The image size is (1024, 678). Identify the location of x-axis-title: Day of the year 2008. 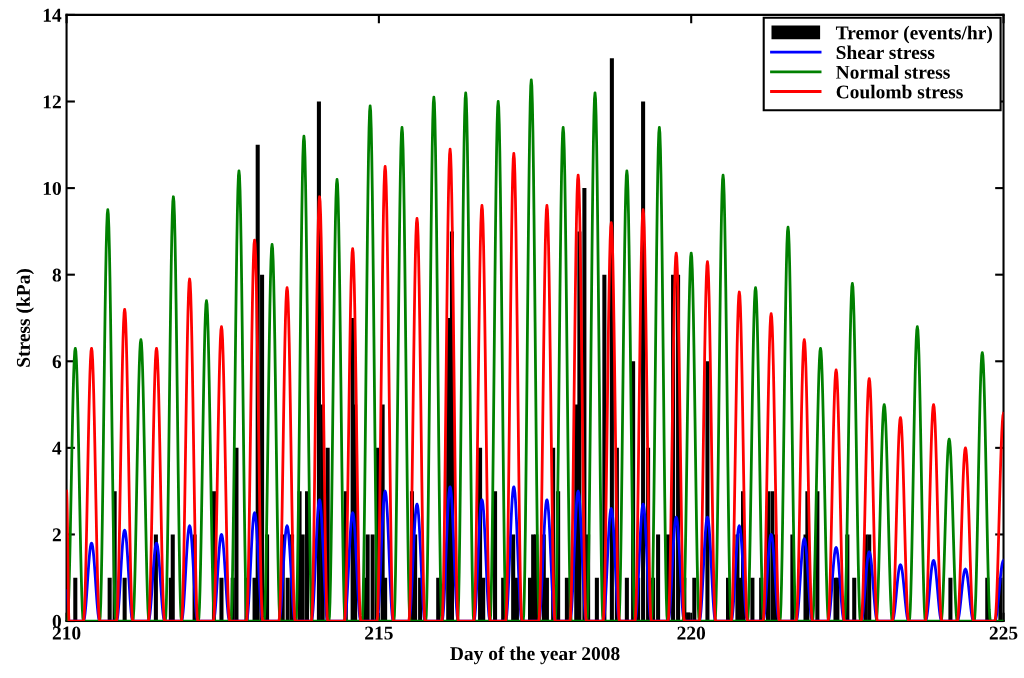
(535, 655).